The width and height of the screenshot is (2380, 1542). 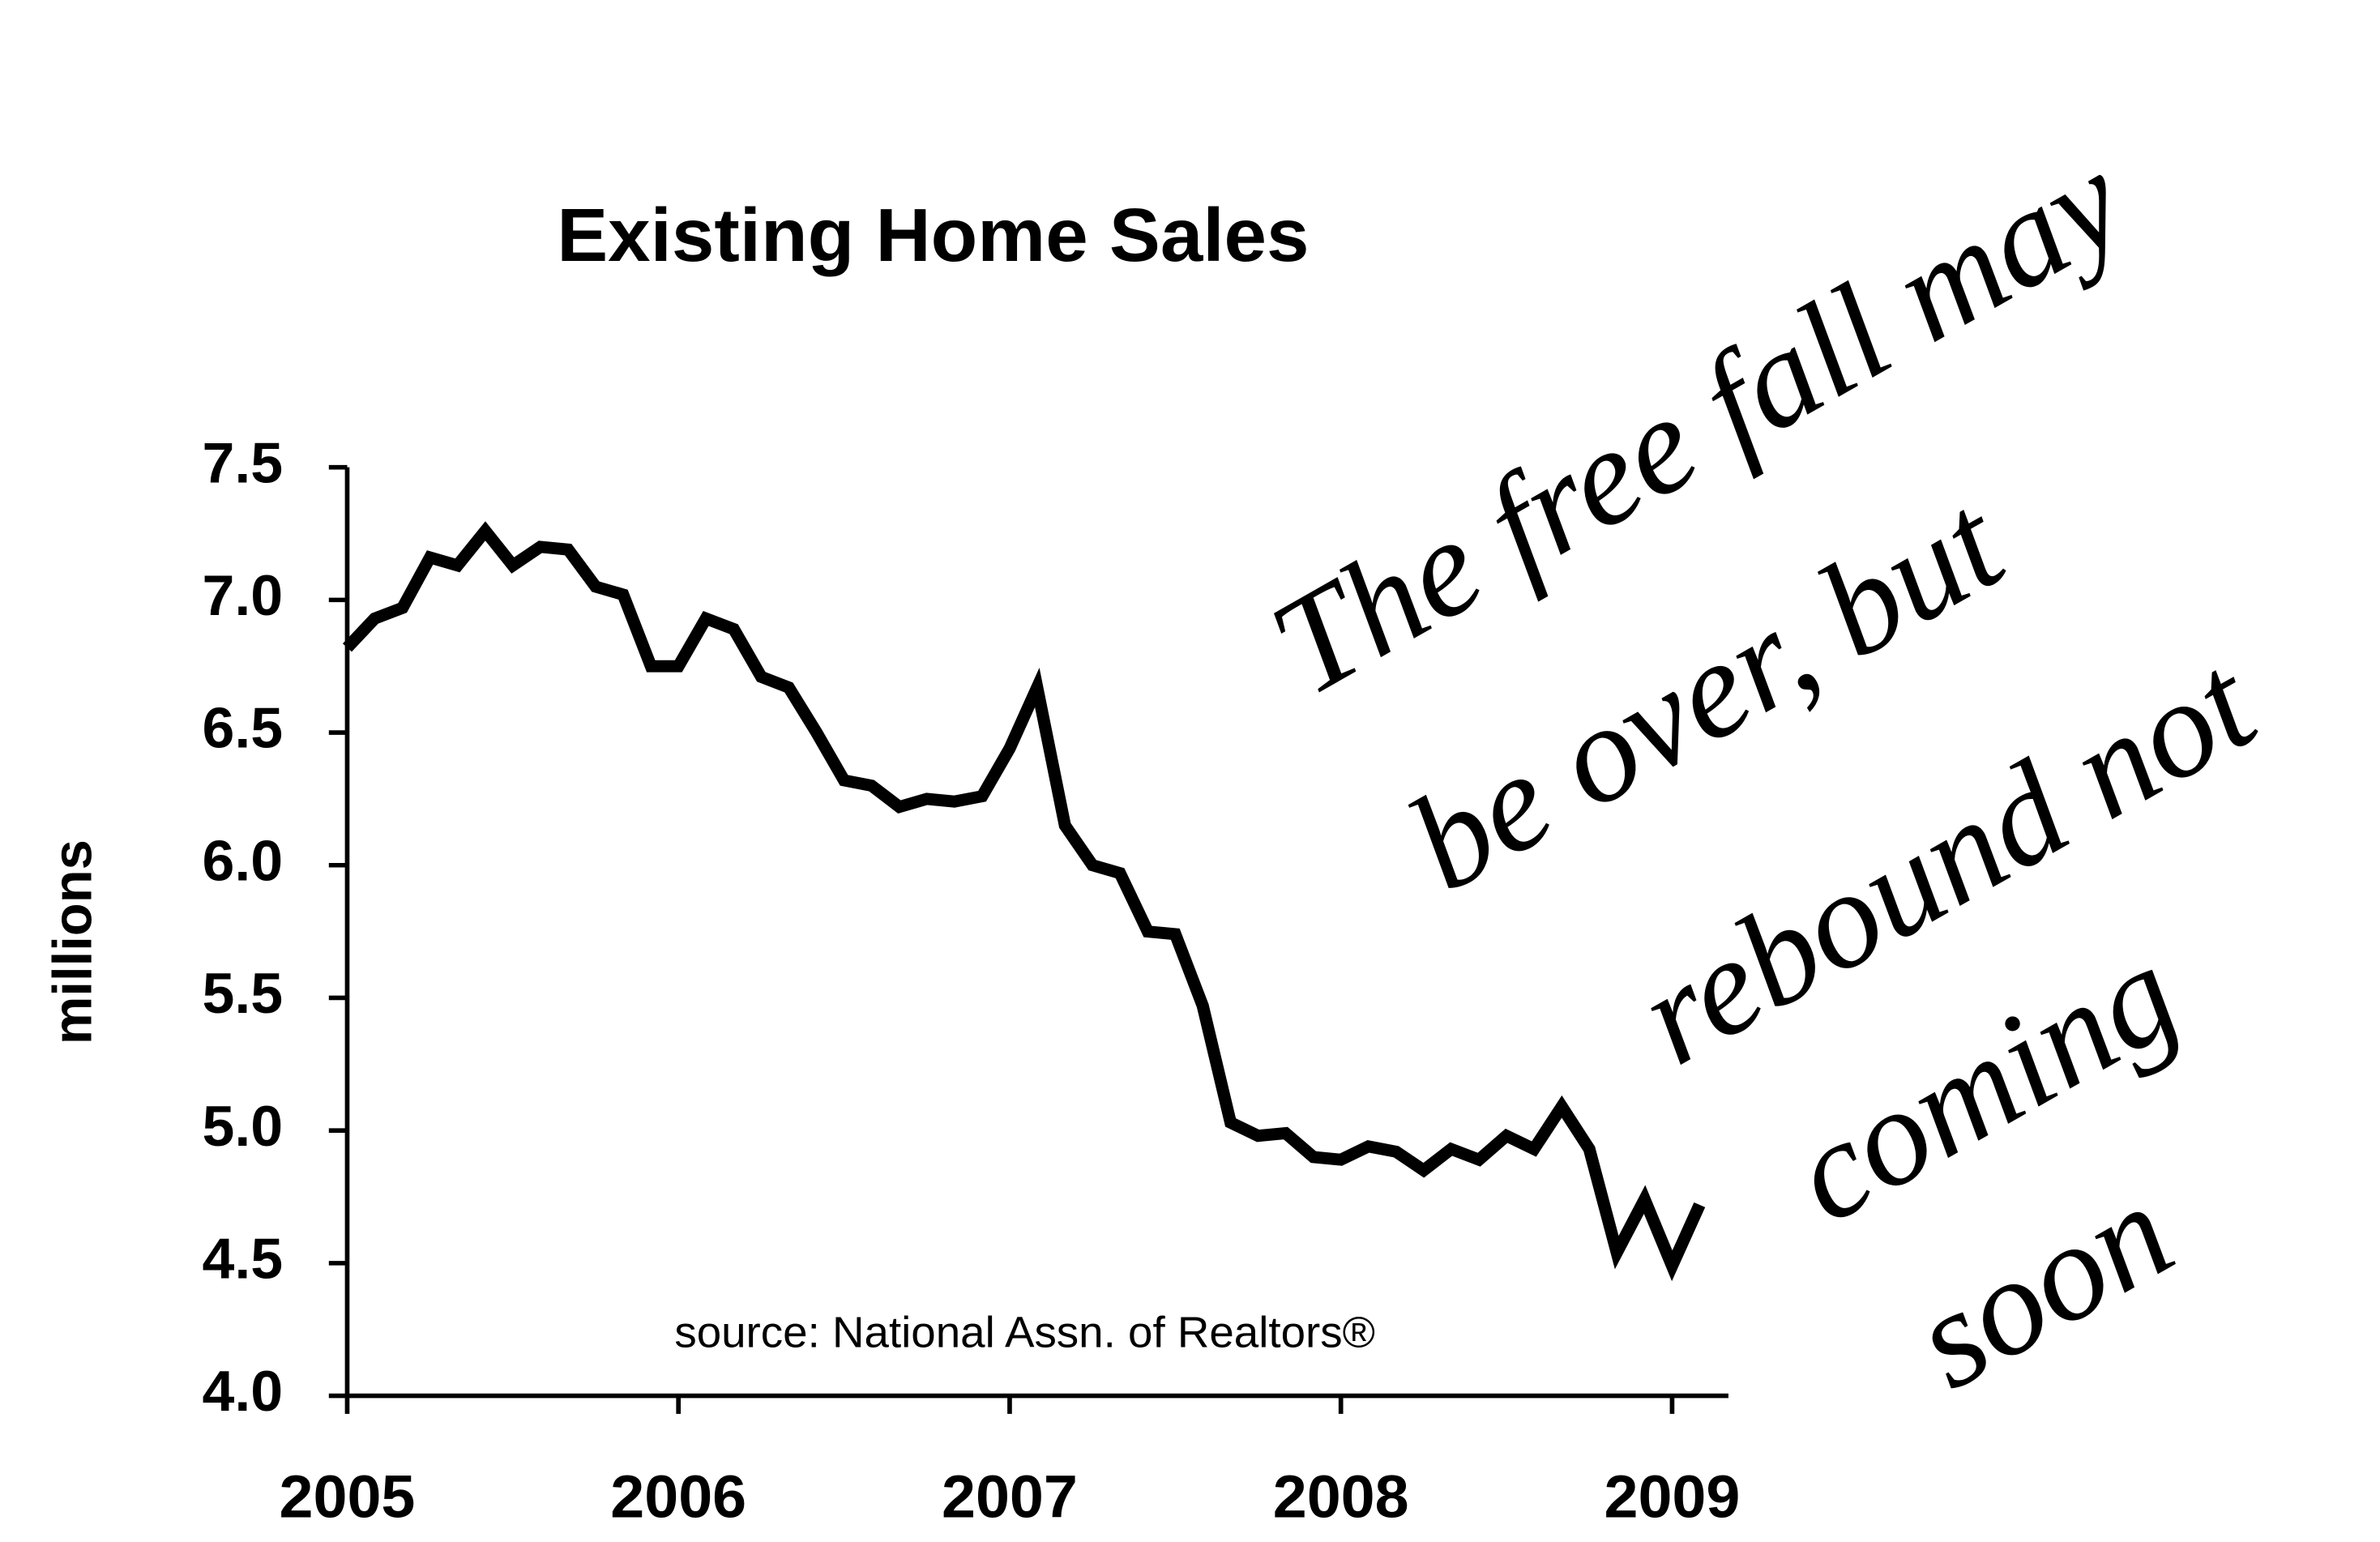 What do you see at coordinates (1024, 1332) in the screenshot?
I see `source-note: source: National Assn. of Realtors®` at bounding box center [1024, 1332].